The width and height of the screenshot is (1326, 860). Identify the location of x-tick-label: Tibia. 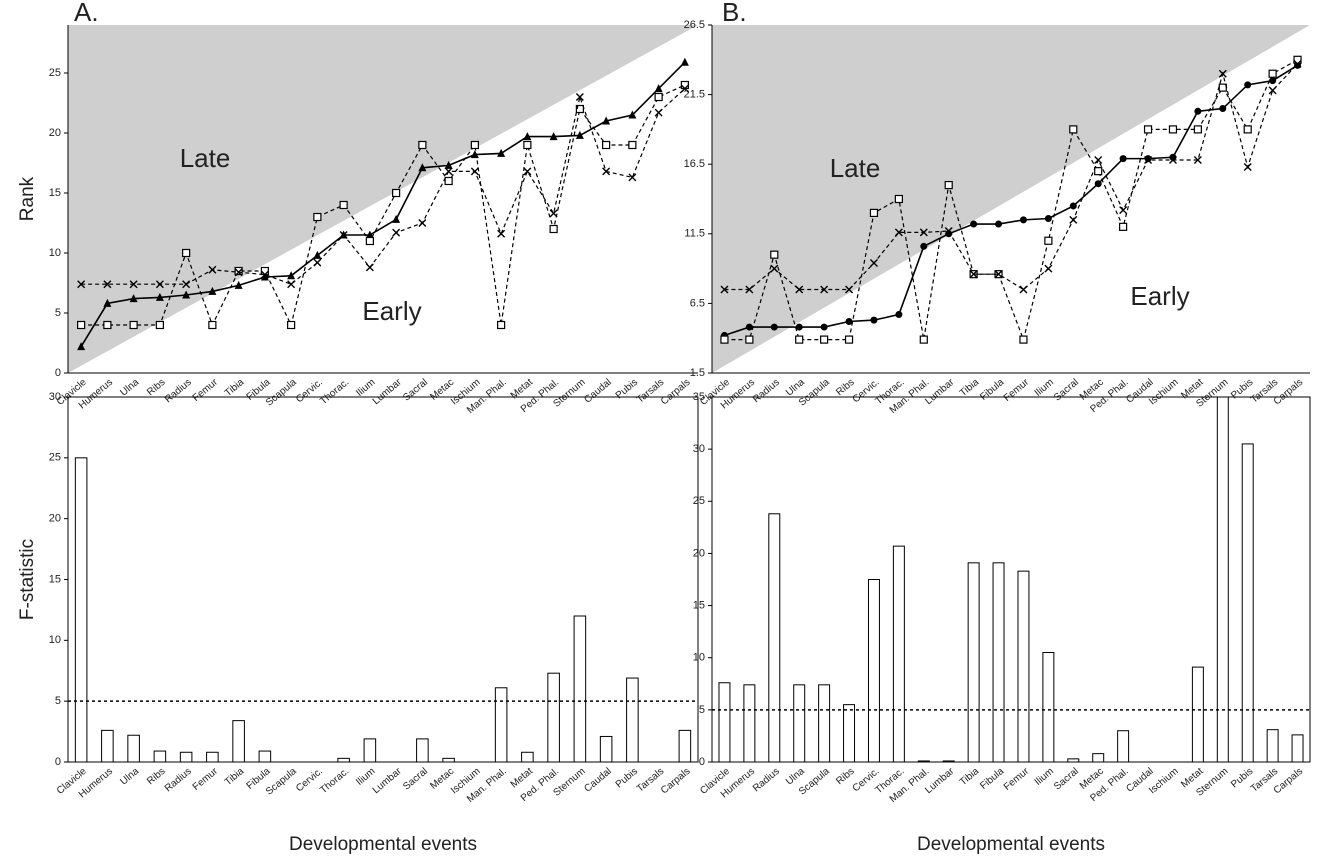
(235, 388).